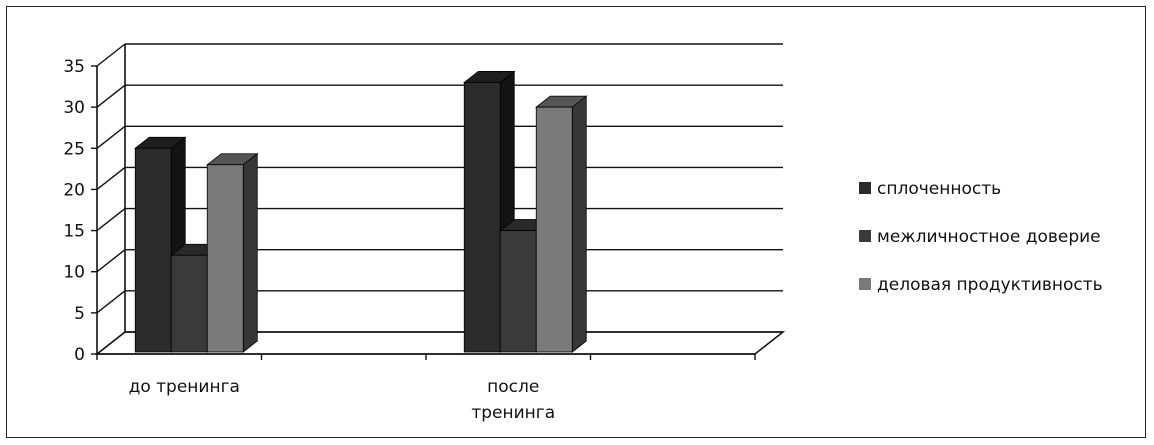 The height and width of the screenshot is (445, 1154). What do you see at coordinates (79, 355) in the screenshot?
I see `y-tick-label: 0` at bounding box center [79, 355].